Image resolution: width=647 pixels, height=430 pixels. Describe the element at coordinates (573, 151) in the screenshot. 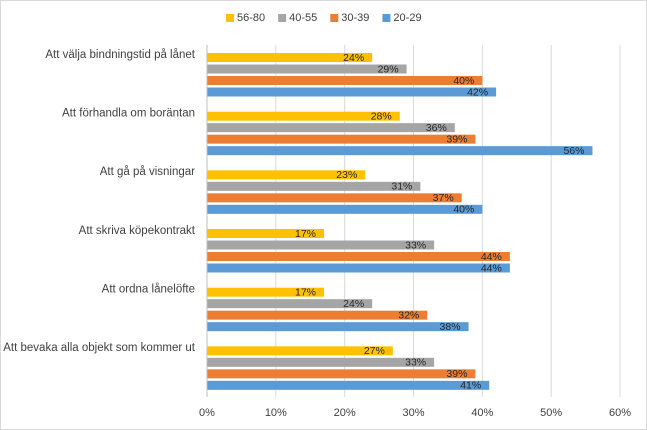

I see `data-label: 56%` at that location.